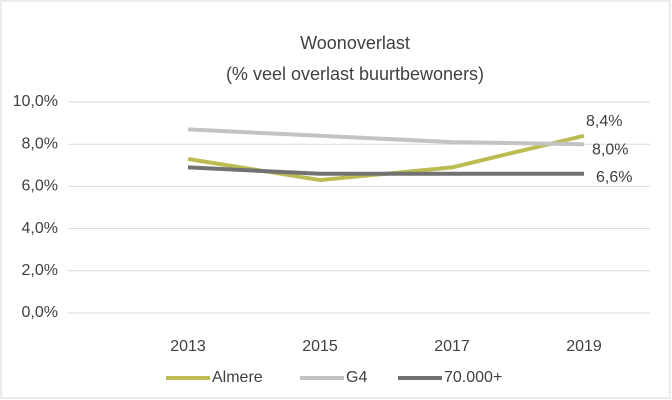 This screenshot has height=400, width=672. What do you see at coordinates (40, 143) in the screenshot?
I see `y-tick-label: 8,0%` at bounding box center [40, 143].